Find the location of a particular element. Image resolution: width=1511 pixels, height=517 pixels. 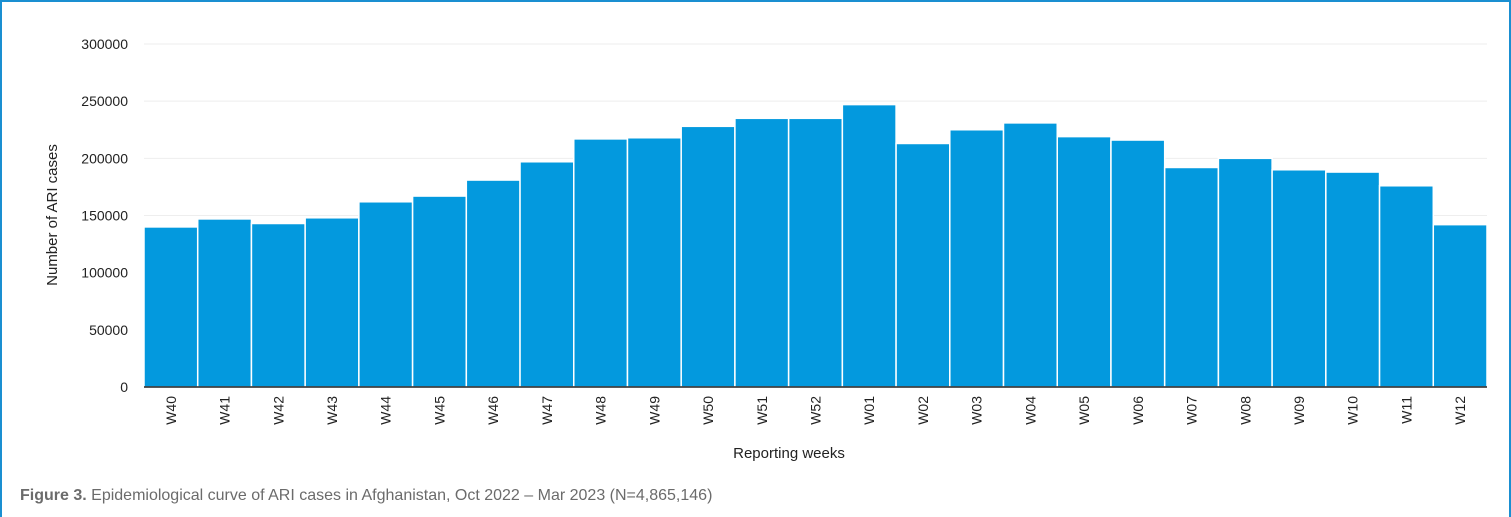

x-tick-label: W40 is located at coordinates (171, 410).